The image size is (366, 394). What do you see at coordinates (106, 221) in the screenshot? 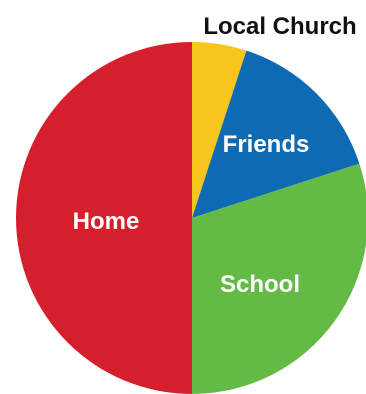
I see `slice-label-home: Home` at bounding box center [106, 221].